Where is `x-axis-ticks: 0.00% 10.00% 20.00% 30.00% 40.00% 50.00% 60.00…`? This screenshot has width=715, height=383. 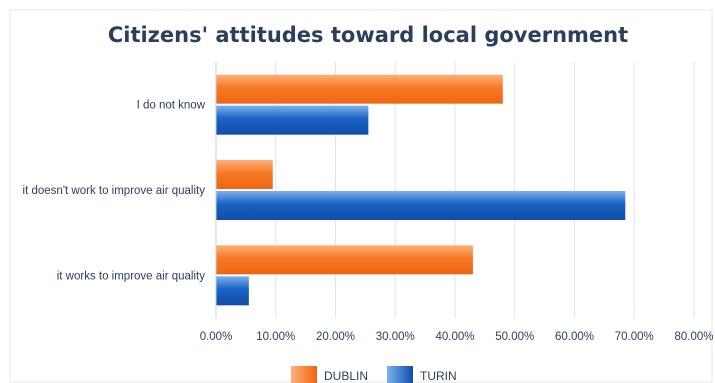
x-axis-ticks: 0.00% 10.00% 20.00% 30.00% 40.00% 50.00% 60.00… is located at coordinates (457, 337).